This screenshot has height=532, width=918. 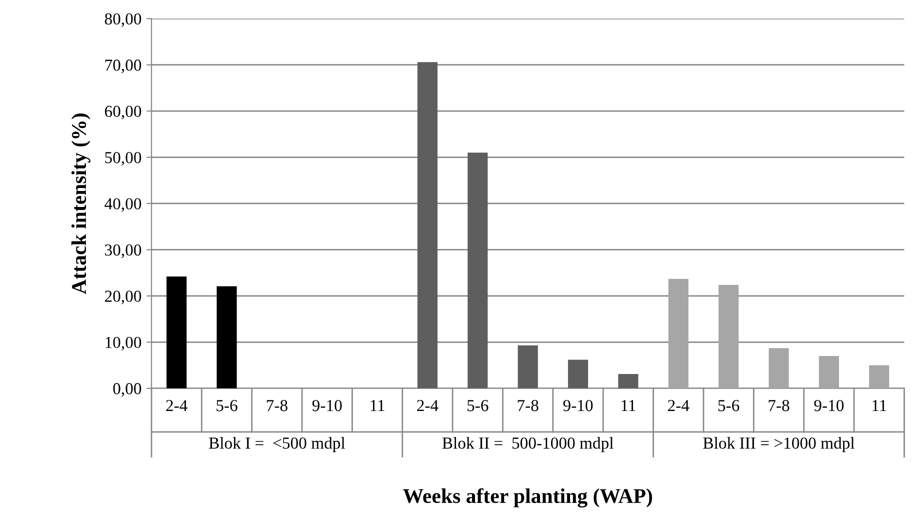 What do you see at coordinates (127, 390) in the screenshot?
I see `y-tick-label: 0,00` at bounding box center [127, 390].